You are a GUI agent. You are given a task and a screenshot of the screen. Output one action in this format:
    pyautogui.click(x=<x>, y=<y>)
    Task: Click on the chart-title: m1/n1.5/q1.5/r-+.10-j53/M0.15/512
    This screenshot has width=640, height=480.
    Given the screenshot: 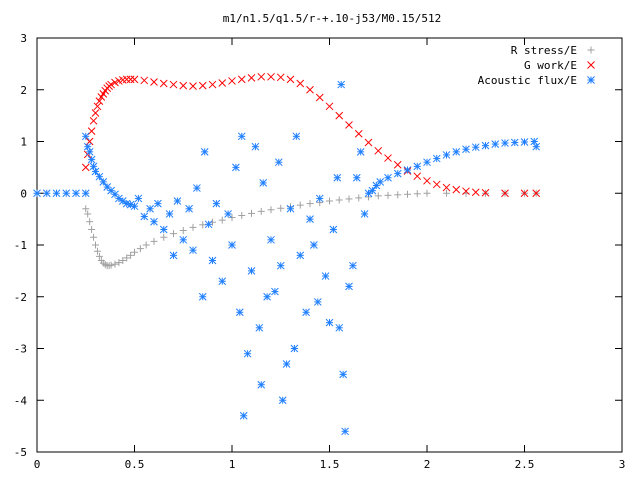 What is the action you would take?
    pyautogui.click(x=332, y=18)
    